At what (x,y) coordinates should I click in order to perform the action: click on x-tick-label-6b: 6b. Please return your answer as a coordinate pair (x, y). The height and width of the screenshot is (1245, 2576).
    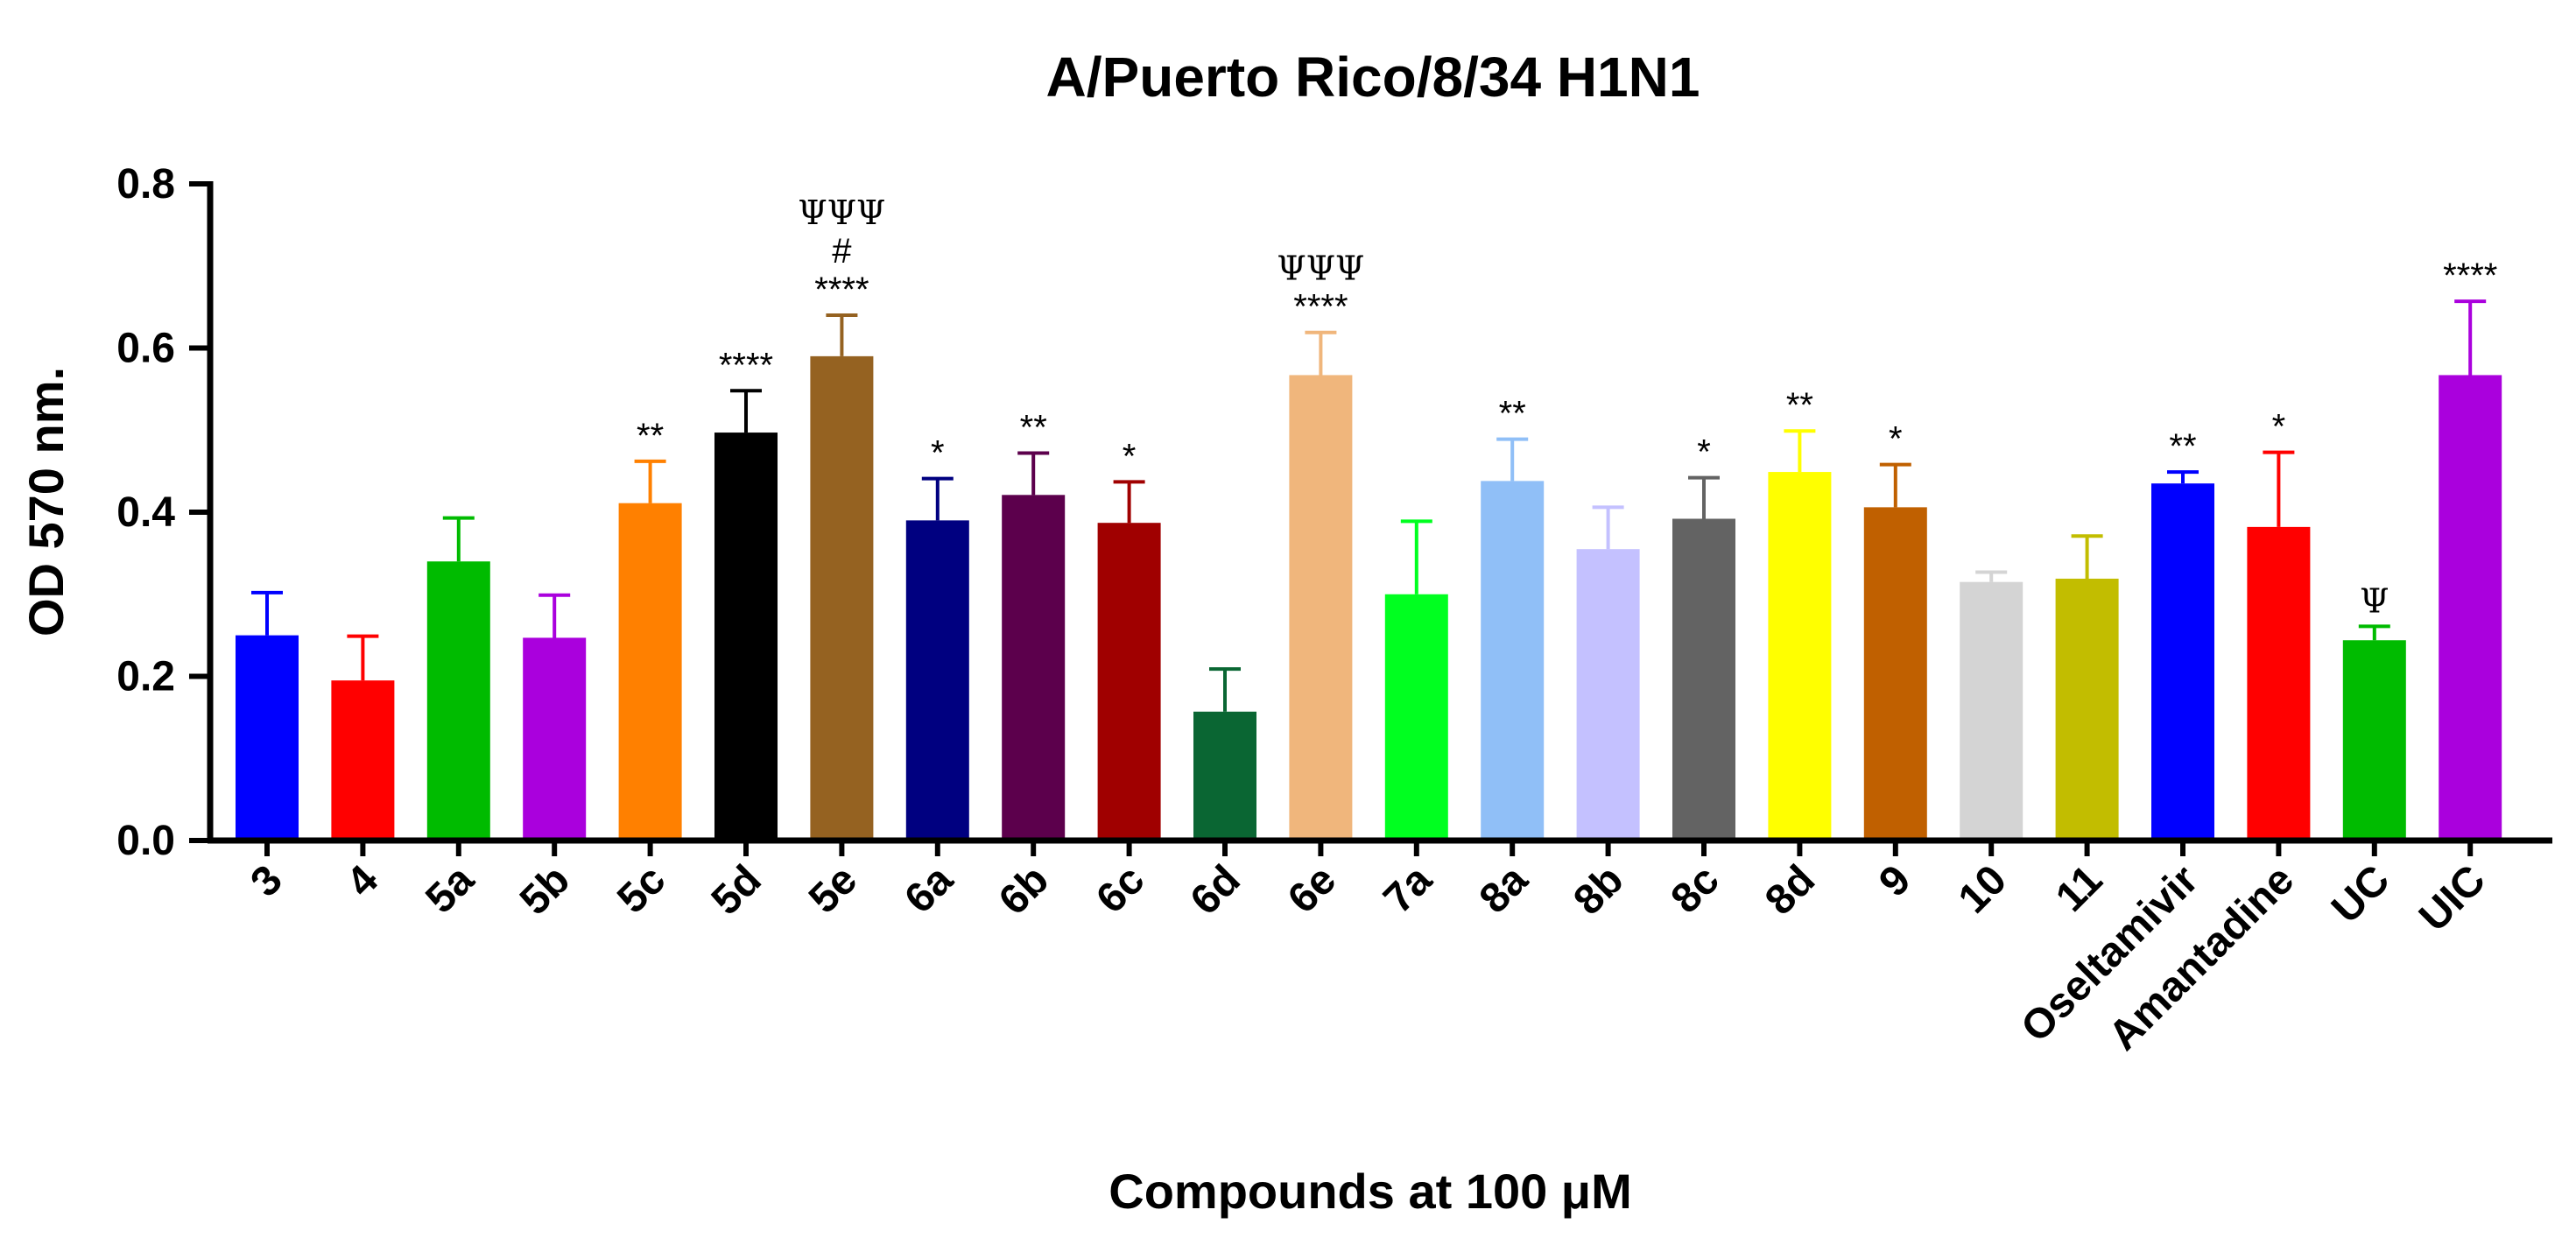
    Looking at the image, I should click on (1024, 890).